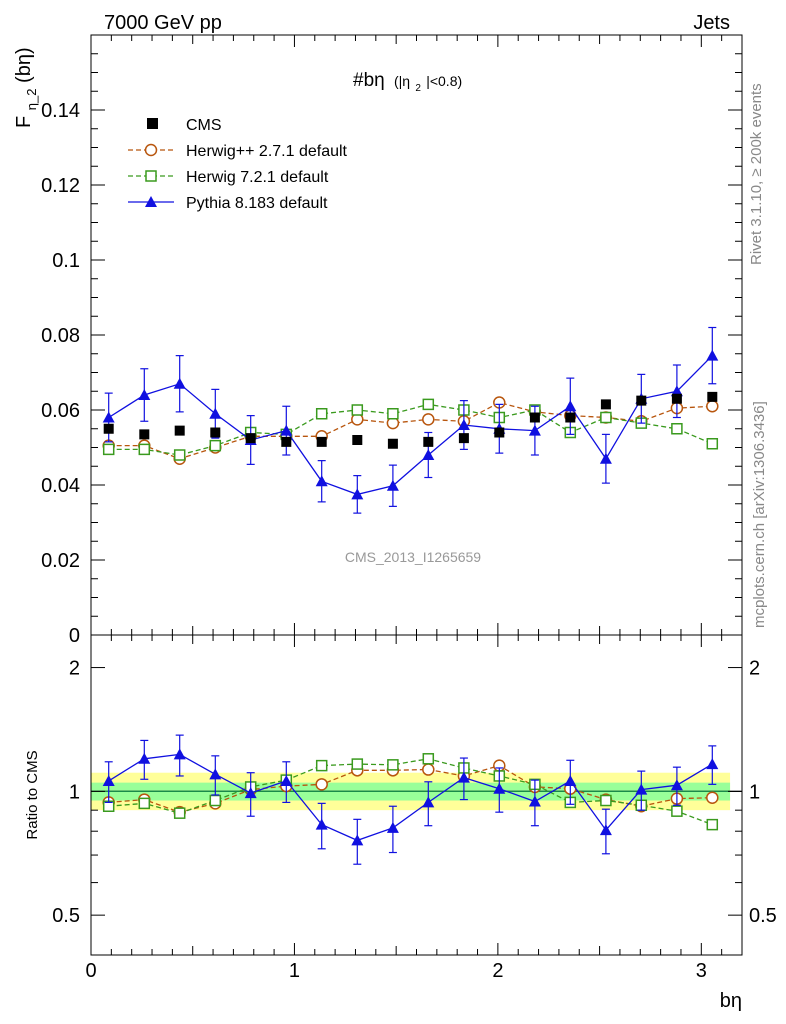 Image resolution: width=786 pixels, height=1024 pixels. I want to click on main-y-axis-label-main: F, so click(24, 122).